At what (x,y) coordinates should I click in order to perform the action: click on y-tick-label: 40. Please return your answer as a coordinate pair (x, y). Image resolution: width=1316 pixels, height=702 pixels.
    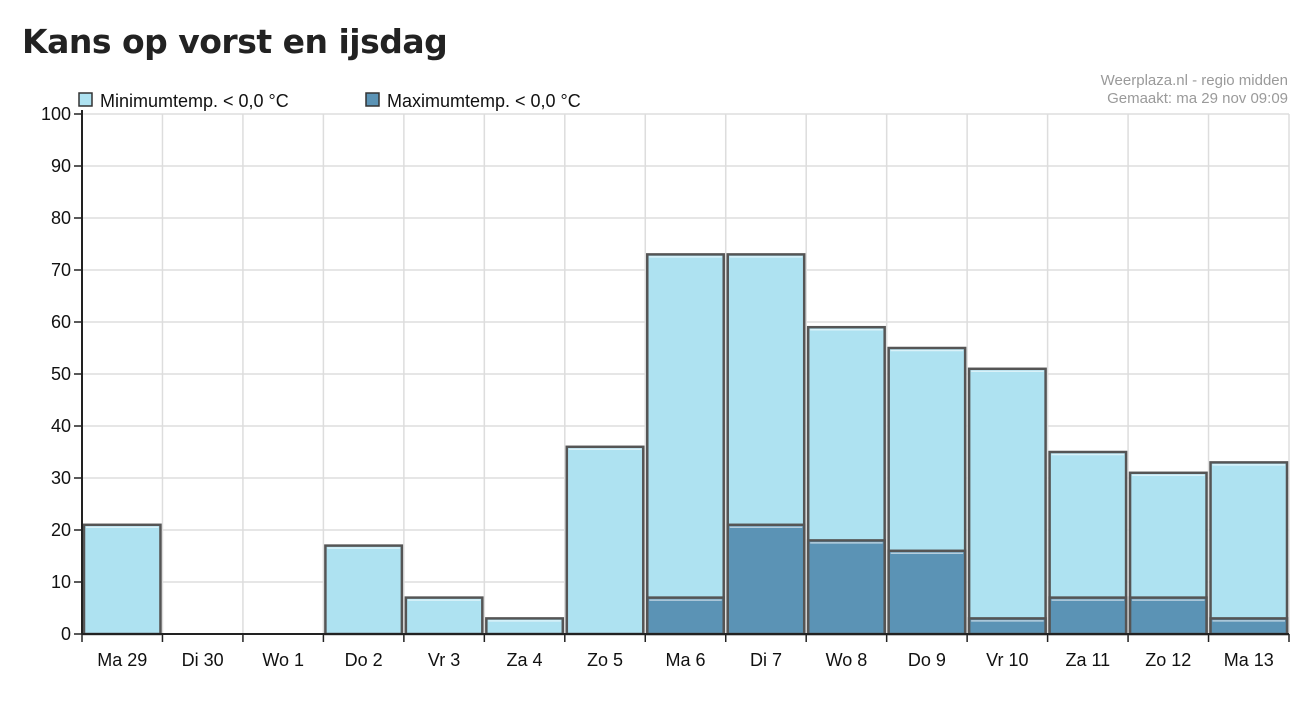
    Looking at the image, I should click on (61, 426).